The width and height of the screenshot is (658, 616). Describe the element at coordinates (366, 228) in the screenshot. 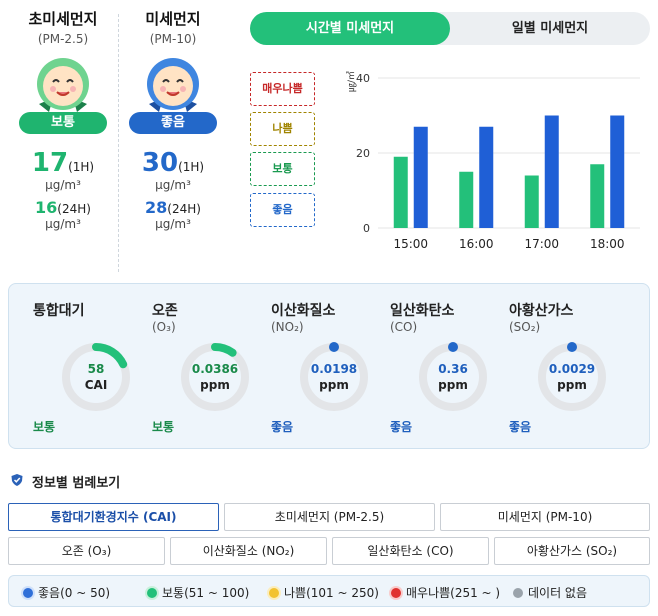

I see `chart-y-tick-label: 0` at that location.